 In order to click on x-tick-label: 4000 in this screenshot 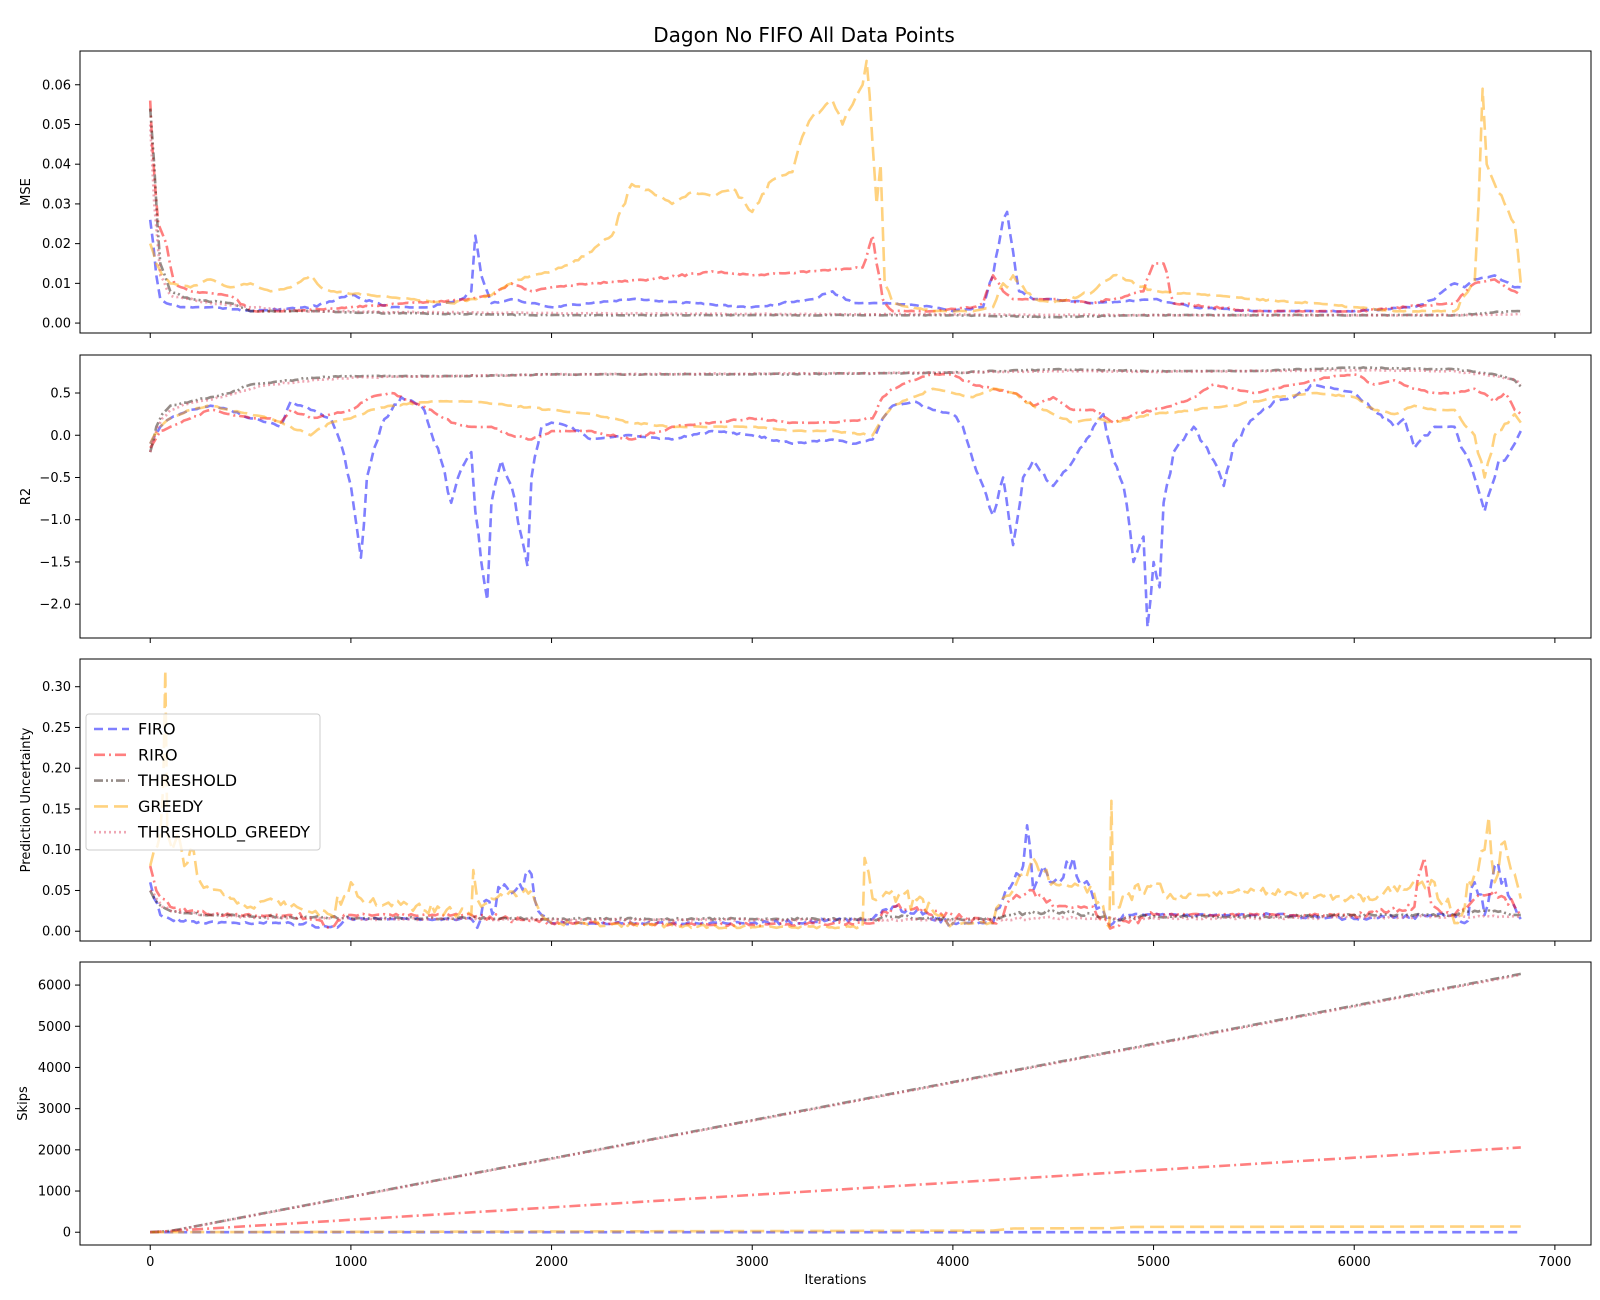, I will do `click(952, 1262)`.